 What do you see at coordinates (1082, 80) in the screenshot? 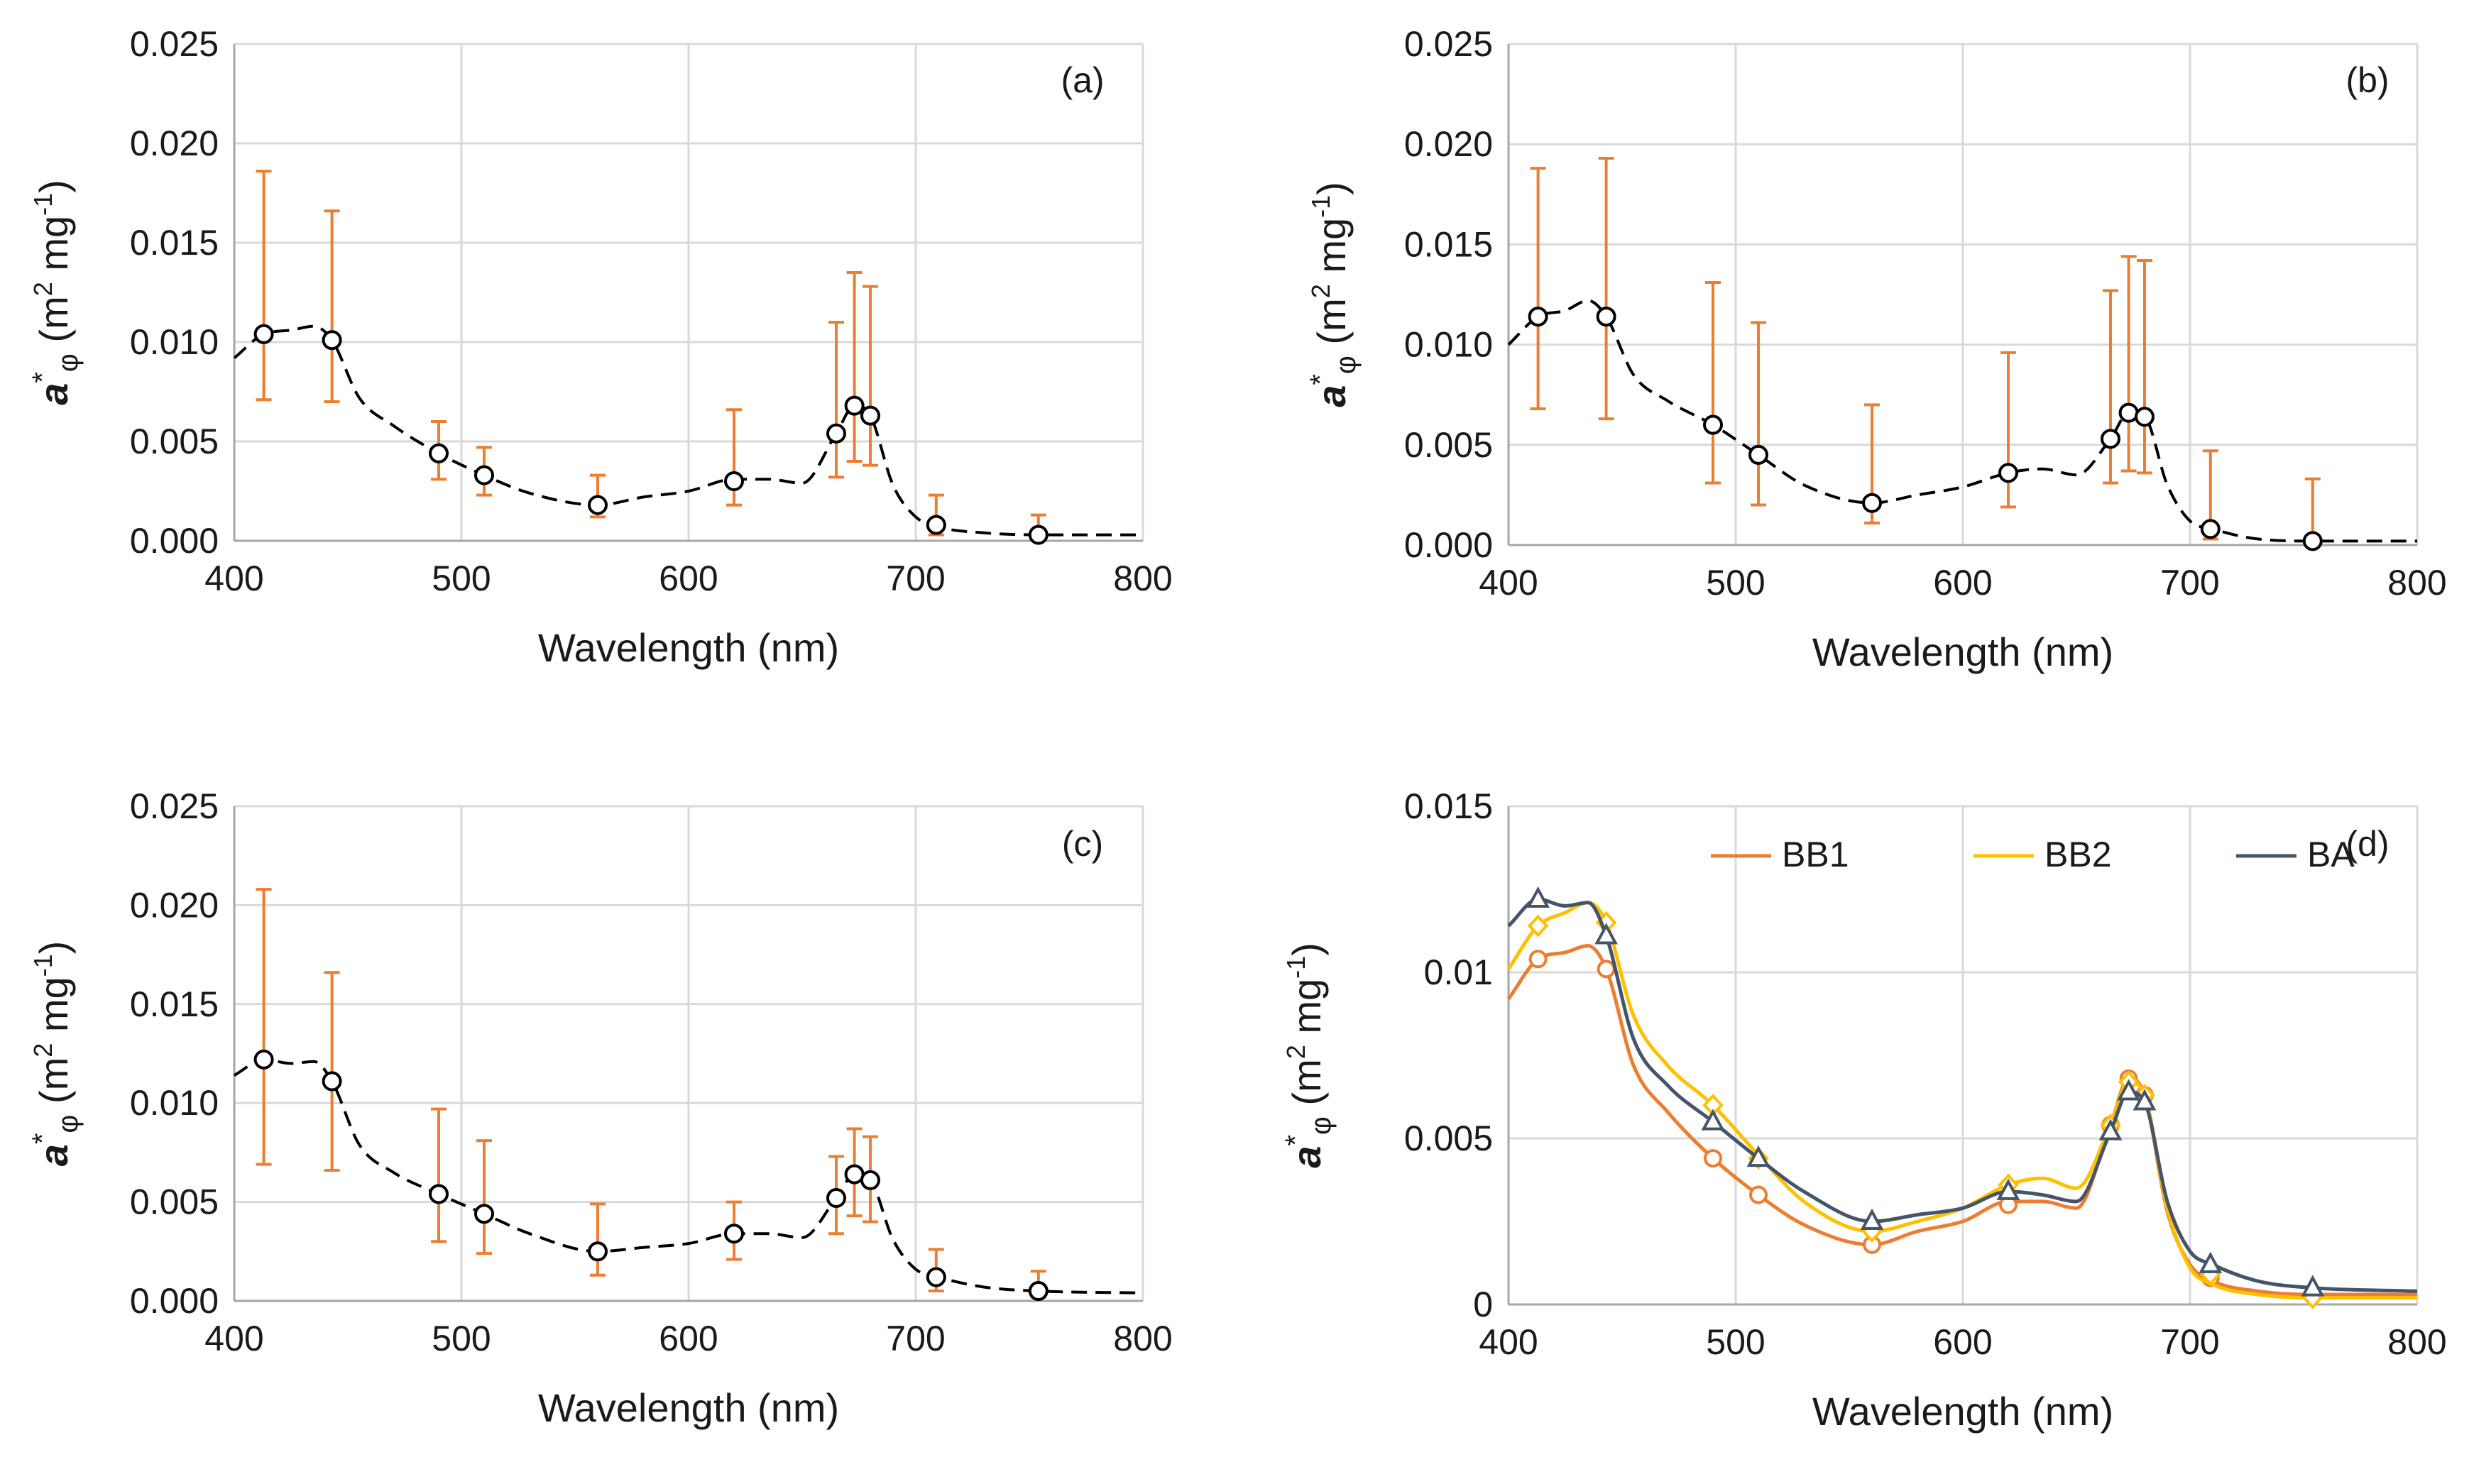
I see `panel-label: (a)` at bounding box center [1082, 80].